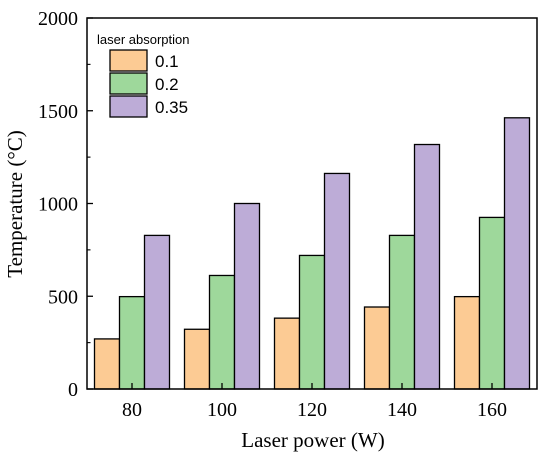  I want to click on bar-160-series-0.1, so click(467, 342).